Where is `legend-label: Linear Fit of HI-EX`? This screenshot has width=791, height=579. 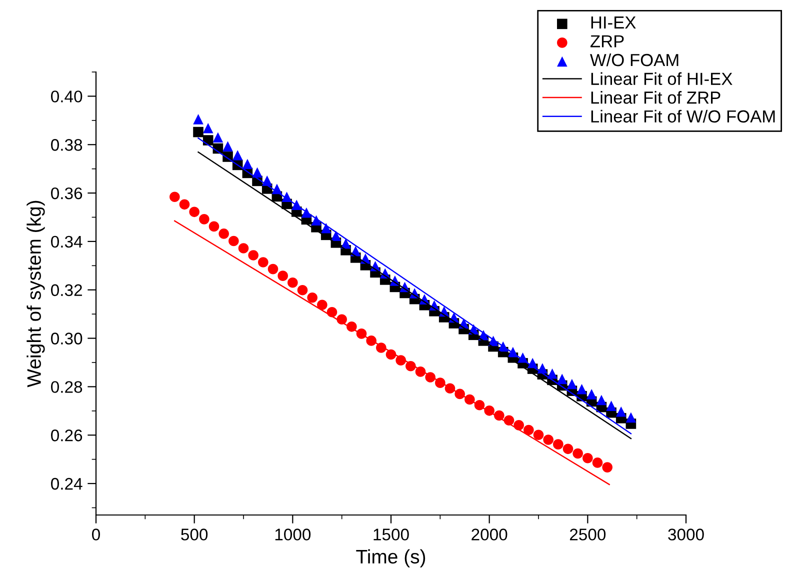
legend-label: Linear Fit of HI-EX is located at coordinates (661, 79).